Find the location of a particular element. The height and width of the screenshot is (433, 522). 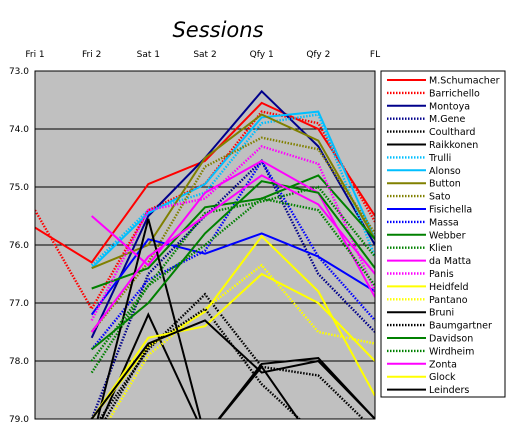

legend-label: Panis is located at coordinates (441, 274).